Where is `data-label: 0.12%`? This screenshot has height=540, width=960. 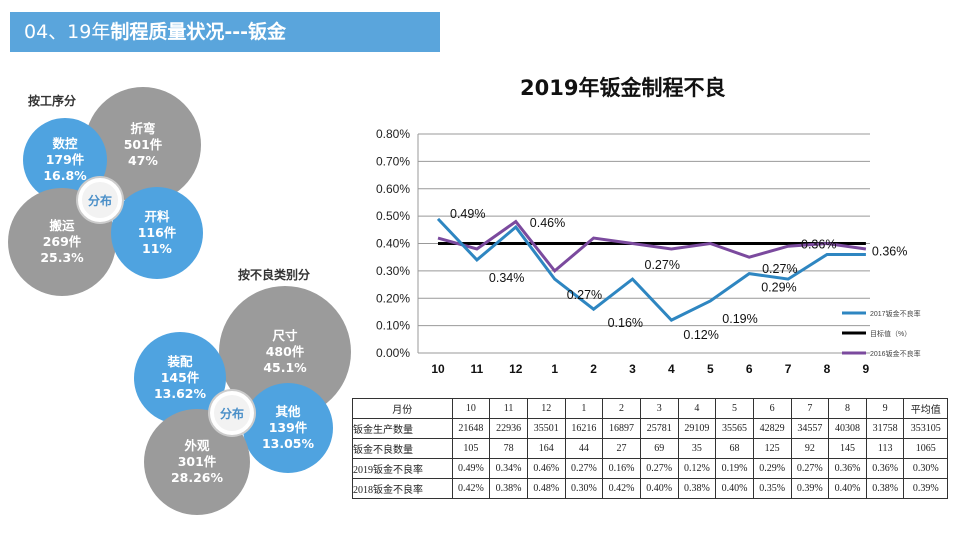
data-label: 0.12% is located at coordinates (700, 335).